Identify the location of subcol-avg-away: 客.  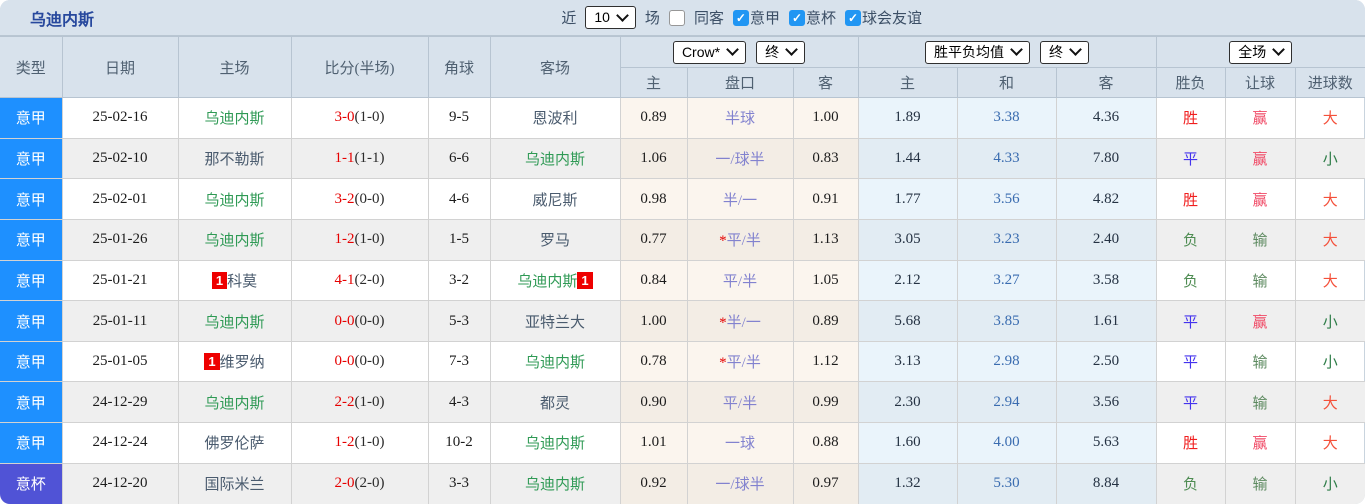
(1106, 82).